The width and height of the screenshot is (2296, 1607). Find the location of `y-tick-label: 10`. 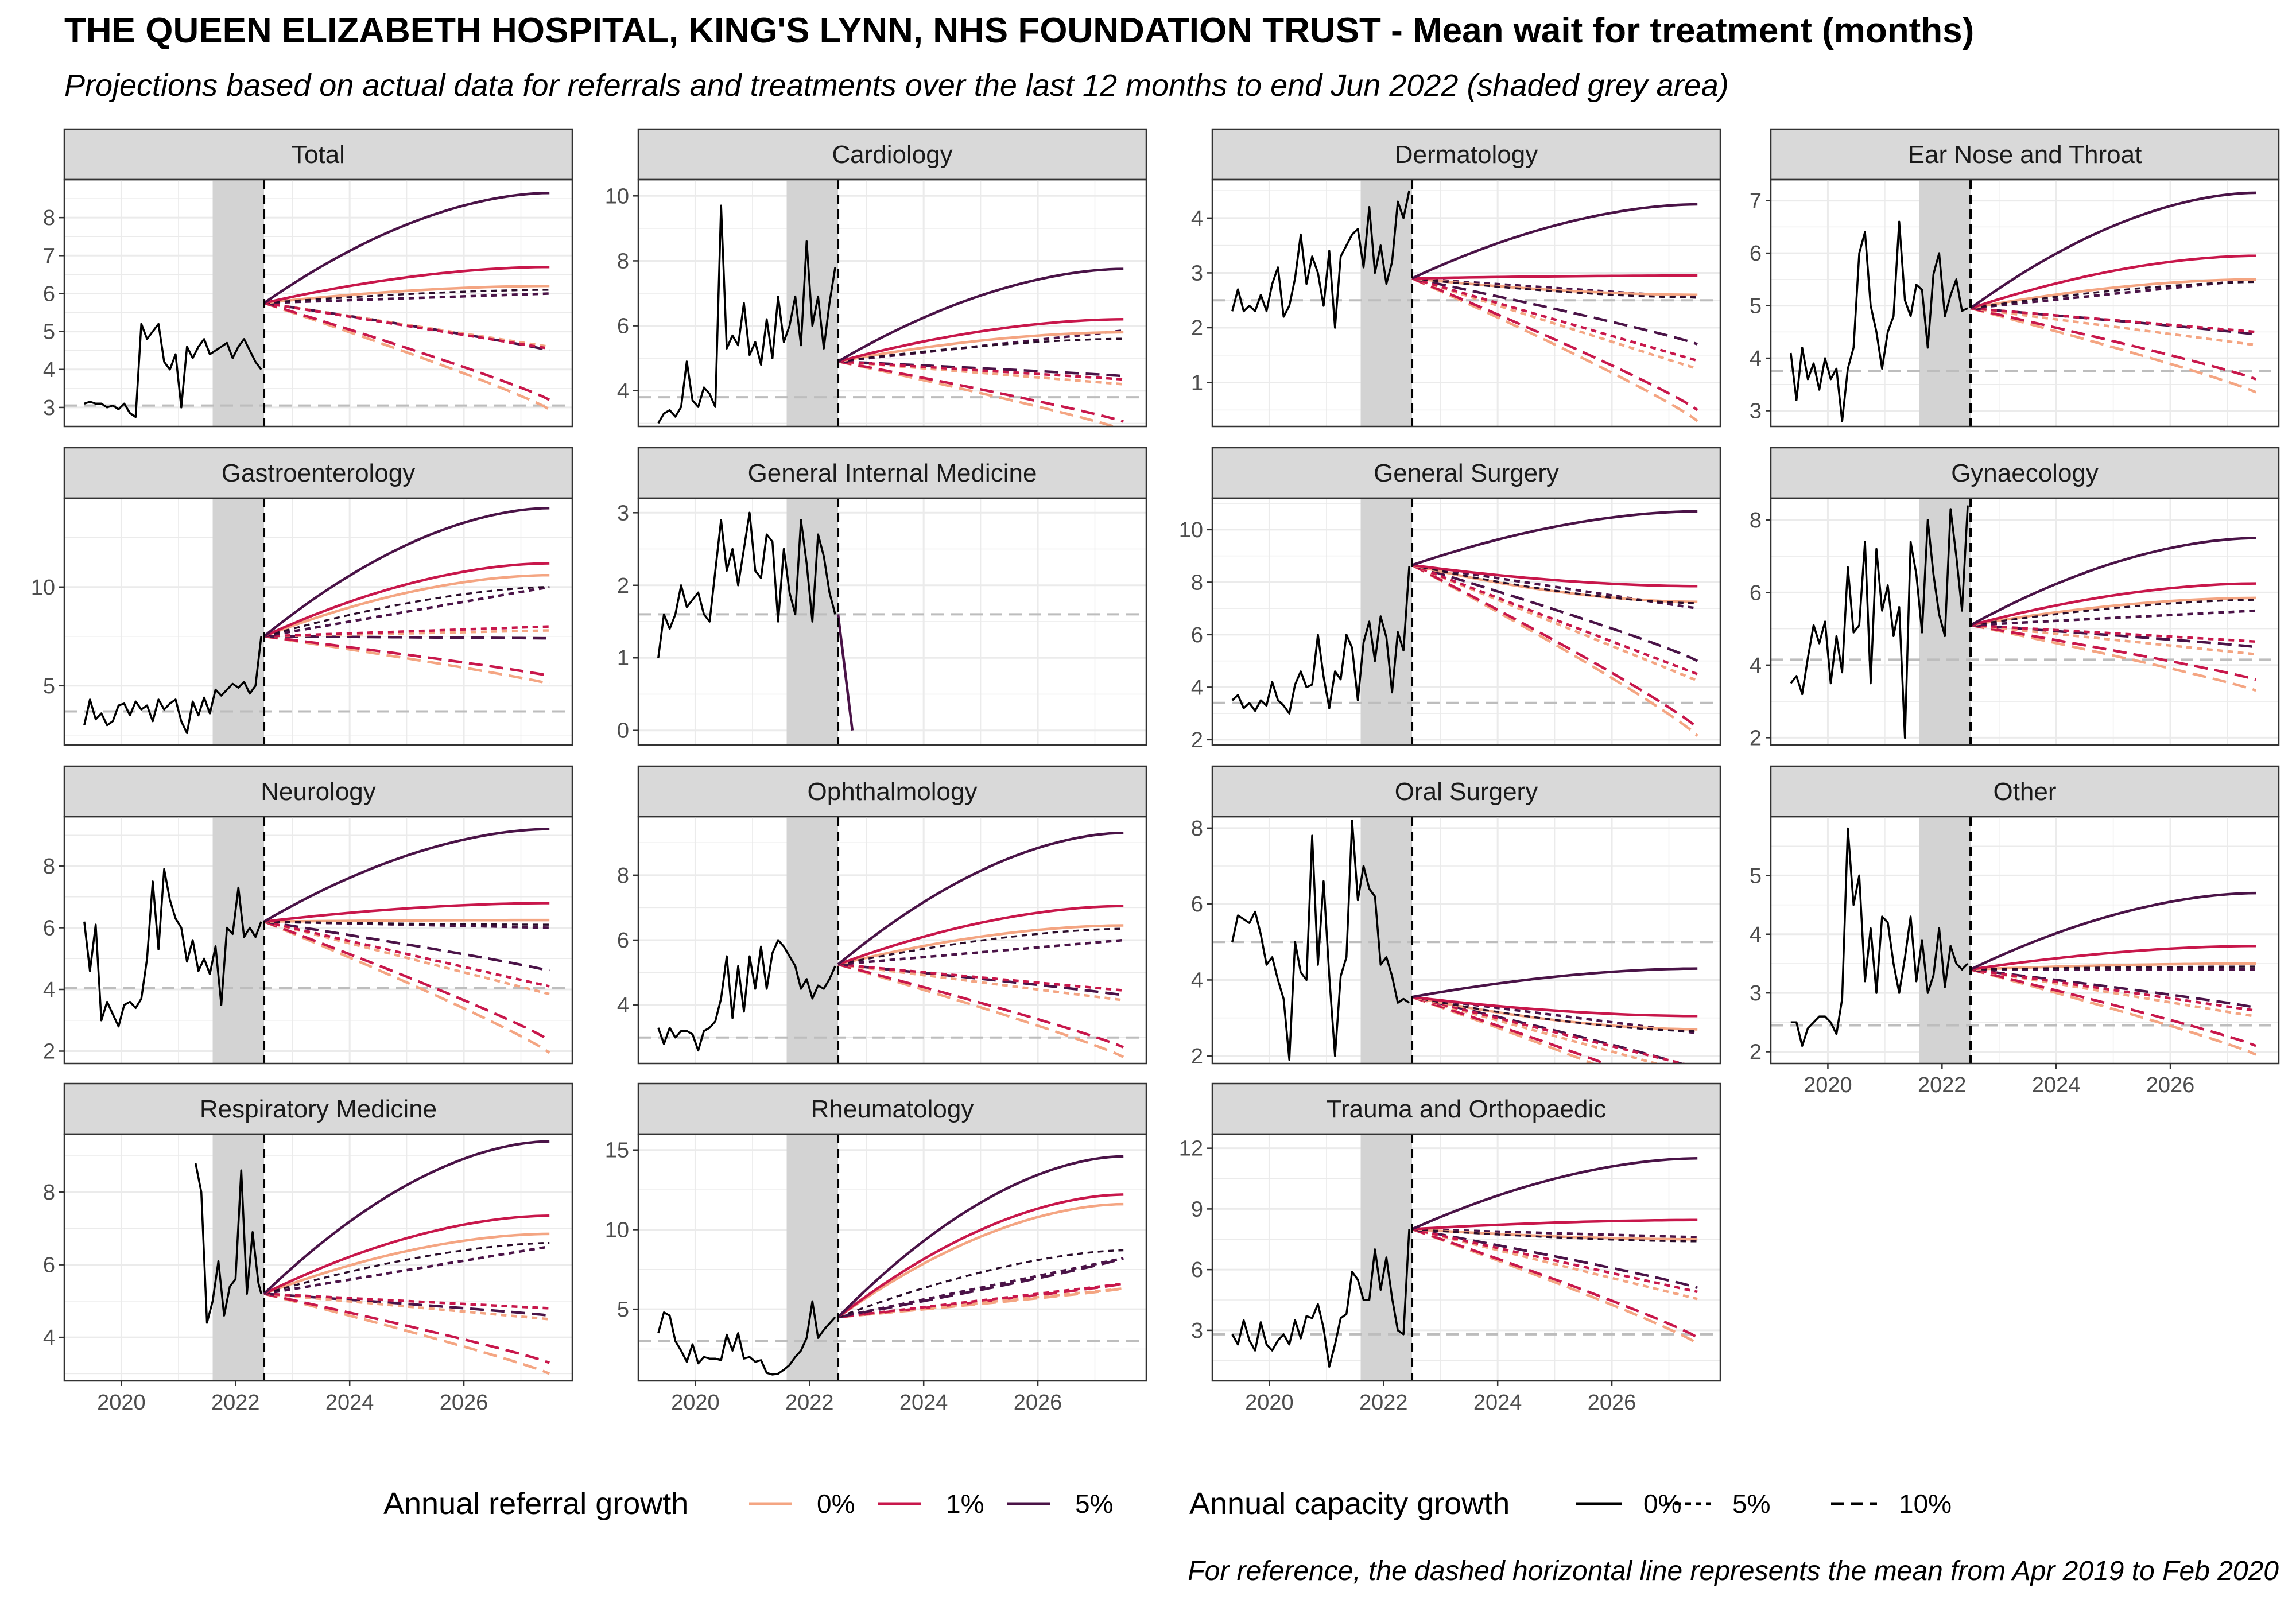

y-tick-label: 10 is located at coordinates (43, 588).